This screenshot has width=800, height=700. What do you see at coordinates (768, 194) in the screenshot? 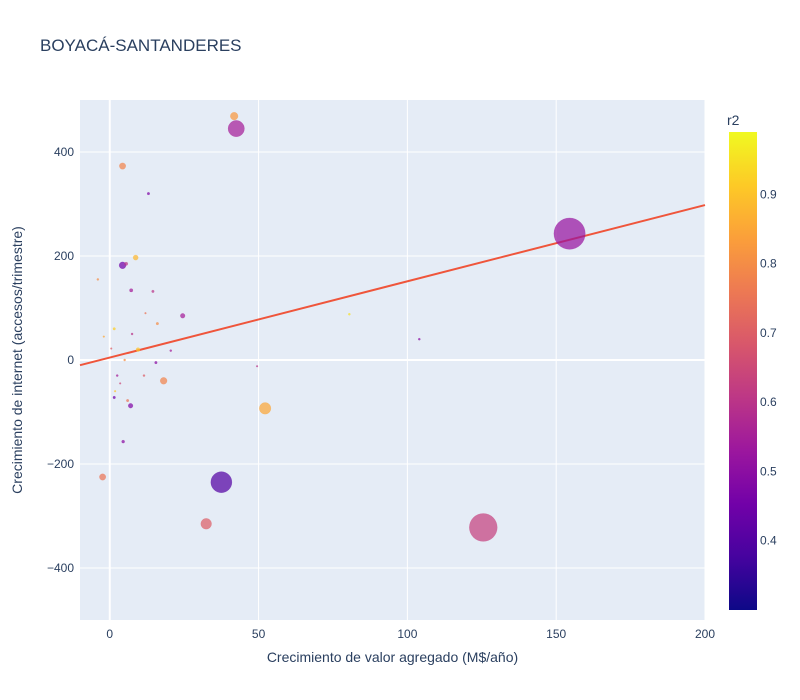
I see `colorbar-tick-label: 0.9` at bounding box center [768, 194].